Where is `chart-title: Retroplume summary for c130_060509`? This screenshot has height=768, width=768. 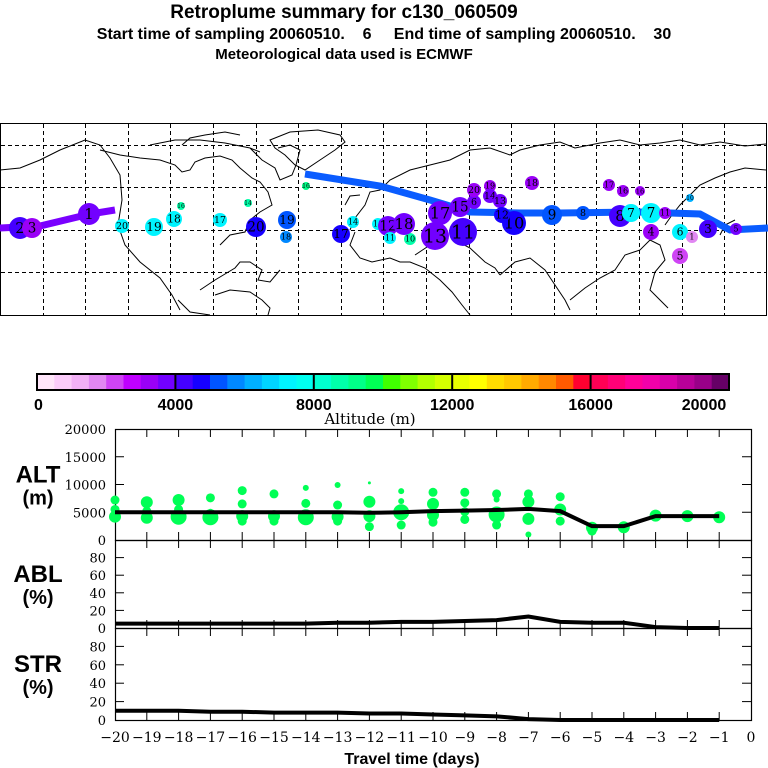
chart-title: Retroplume summary for c130_060509 is located at coordinates (344, 12).